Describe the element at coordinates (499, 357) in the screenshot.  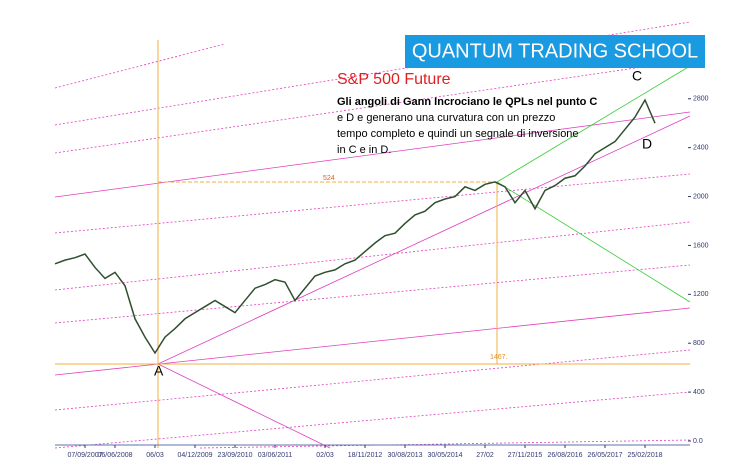
I see `annotation: 1467.` at that location.